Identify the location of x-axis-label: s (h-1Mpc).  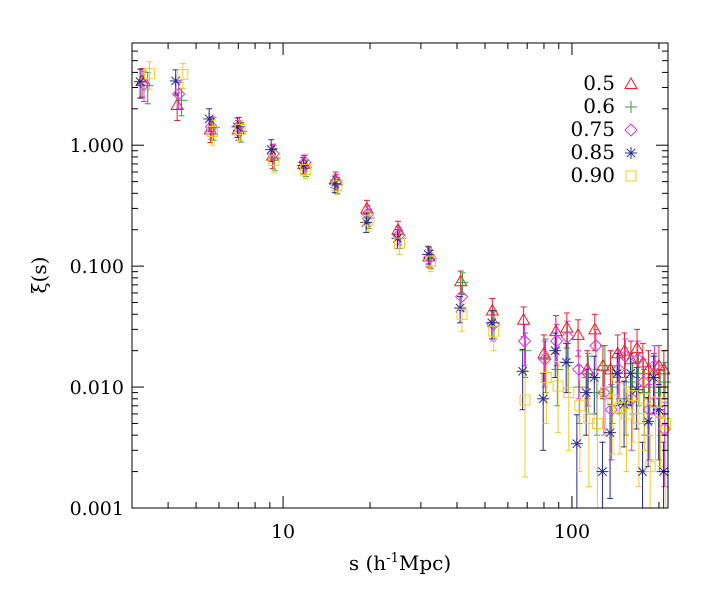
(400, 563).